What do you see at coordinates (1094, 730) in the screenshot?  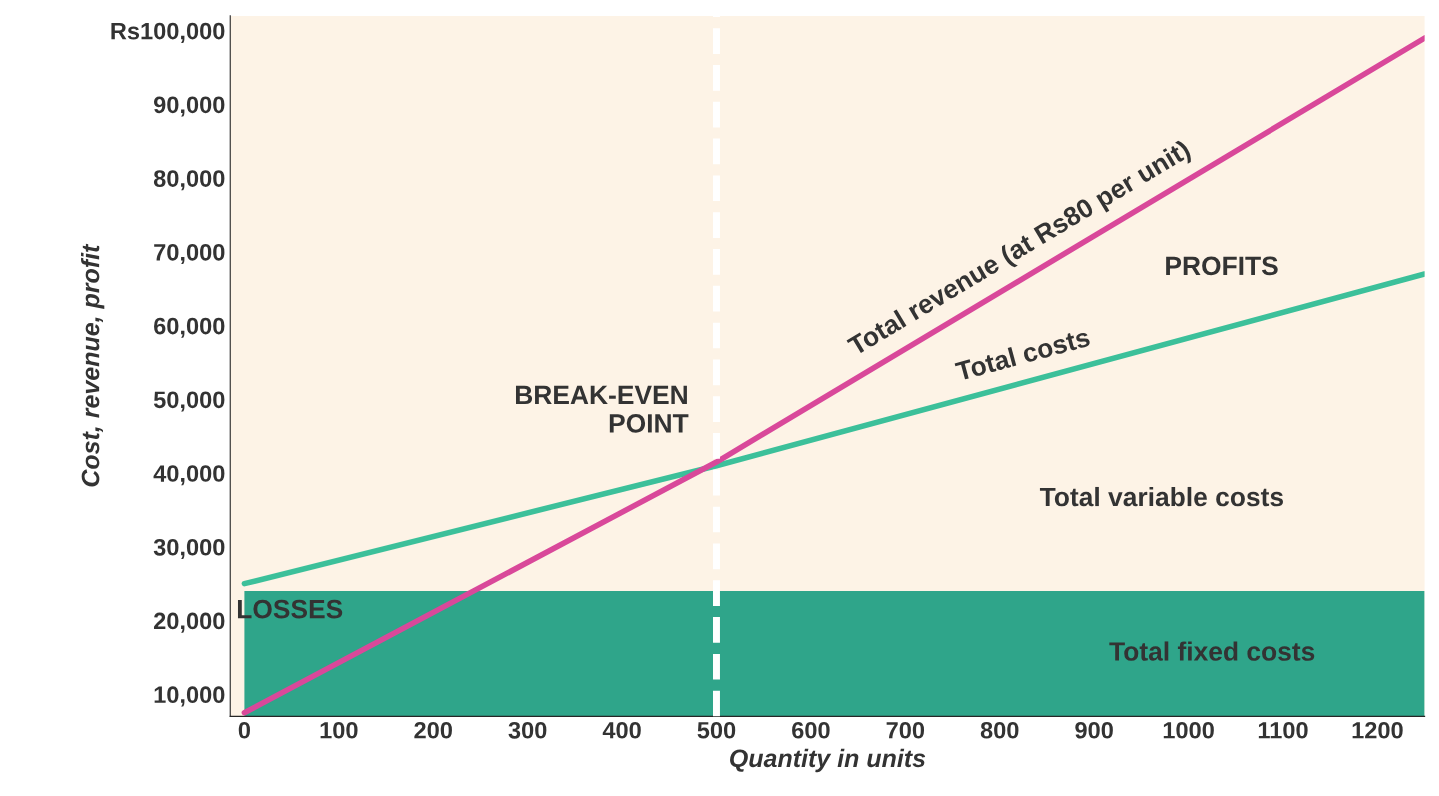 I see `x-tick-label: 900` at bounding box center [1094, 730].